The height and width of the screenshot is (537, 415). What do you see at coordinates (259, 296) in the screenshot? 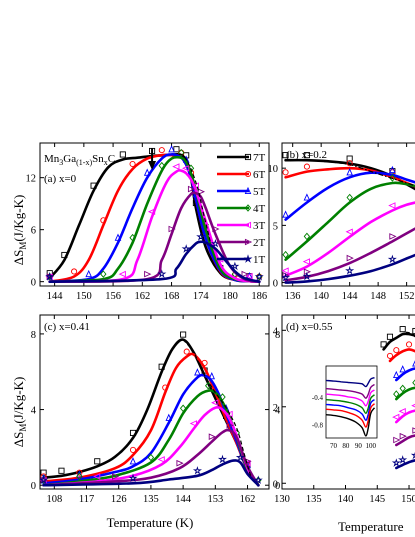
I see `x-tick-label: 186` at bounding box center [259, 296].